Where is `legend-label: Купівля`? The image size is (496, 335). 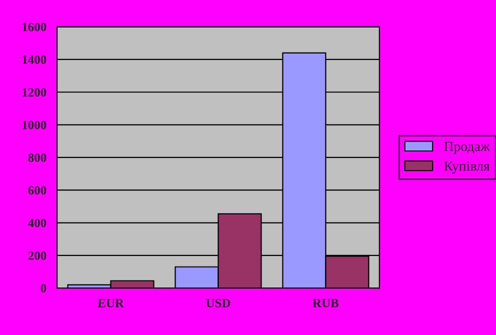
legend-label: Купівля is located at coordinates (467, 167).